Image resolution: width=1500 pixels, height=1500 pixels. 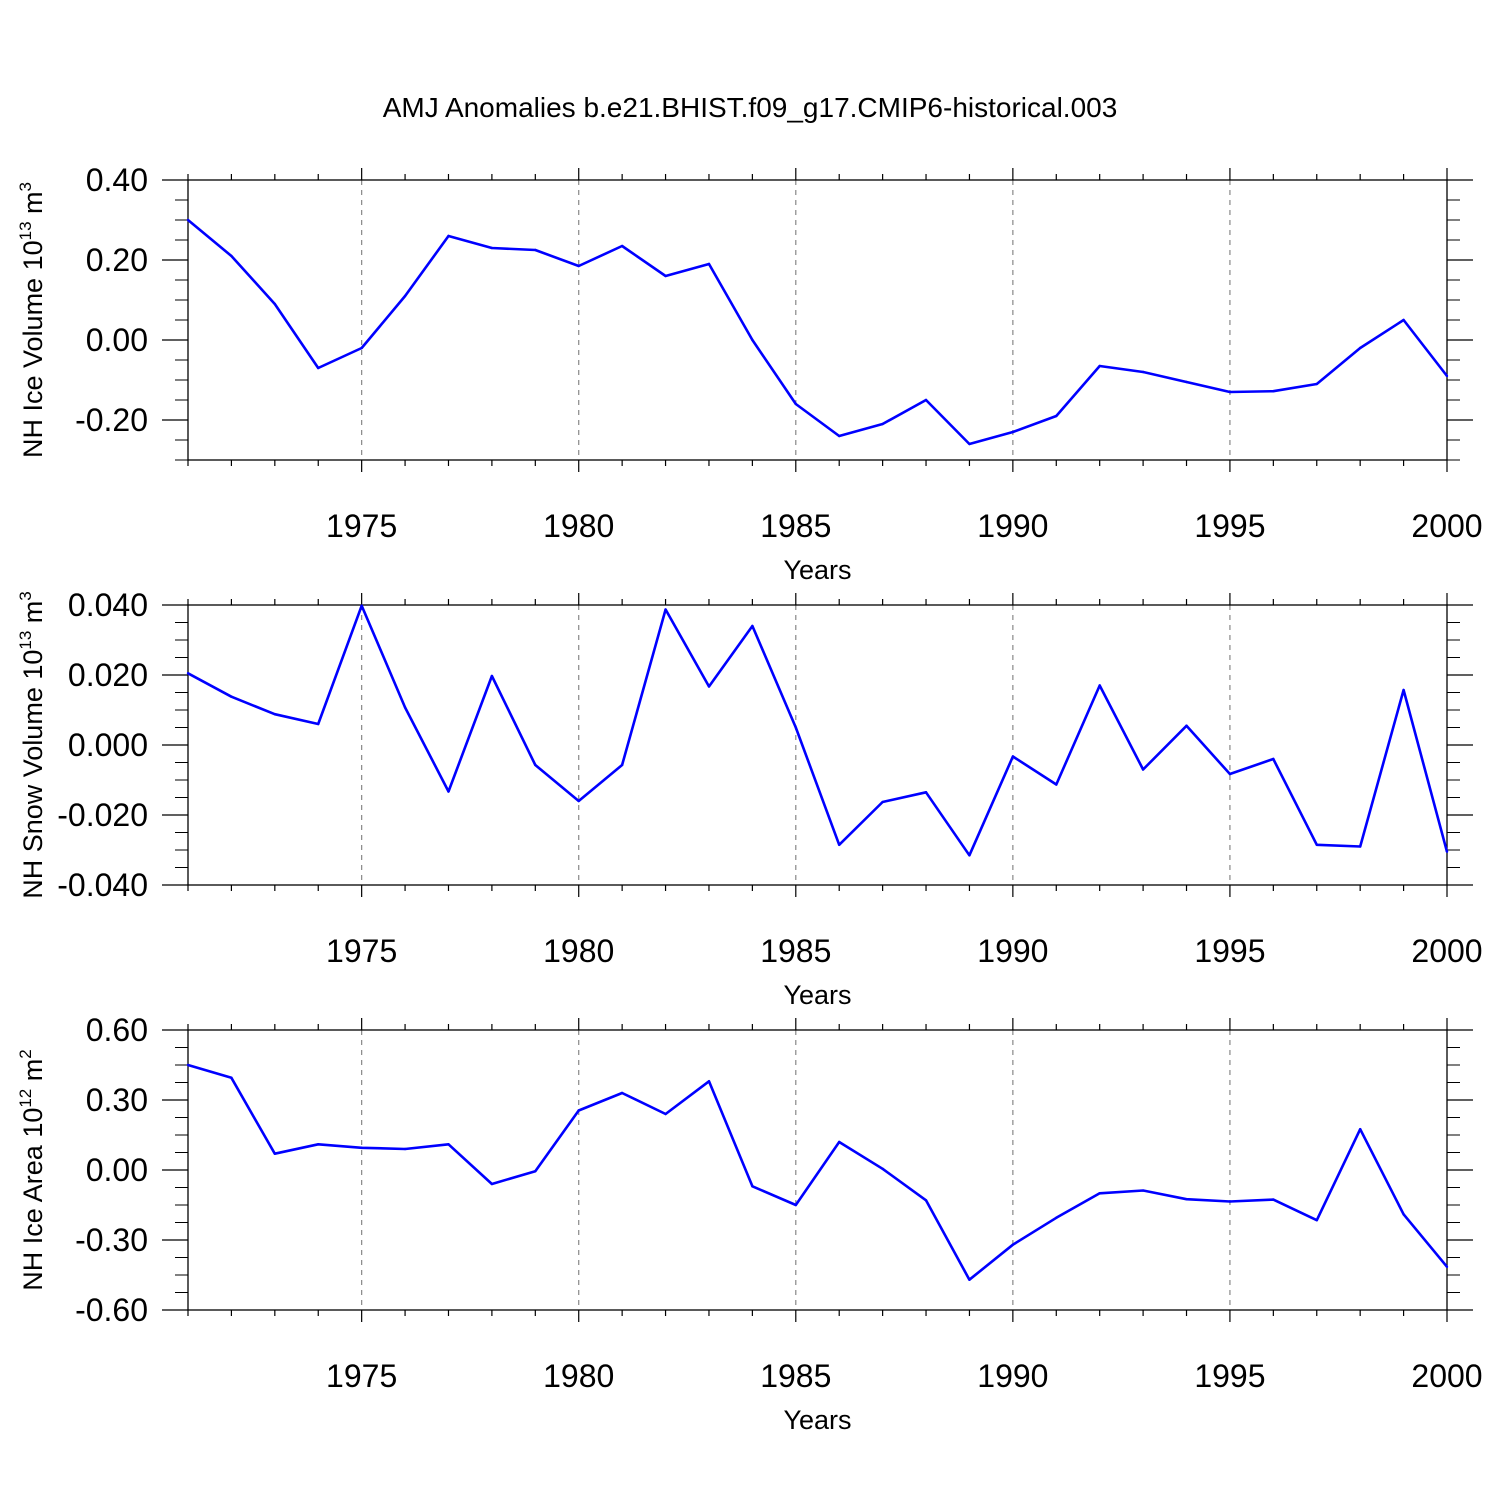 I want to click on y-tick-label: 0.020, so click(x=108, y=675).